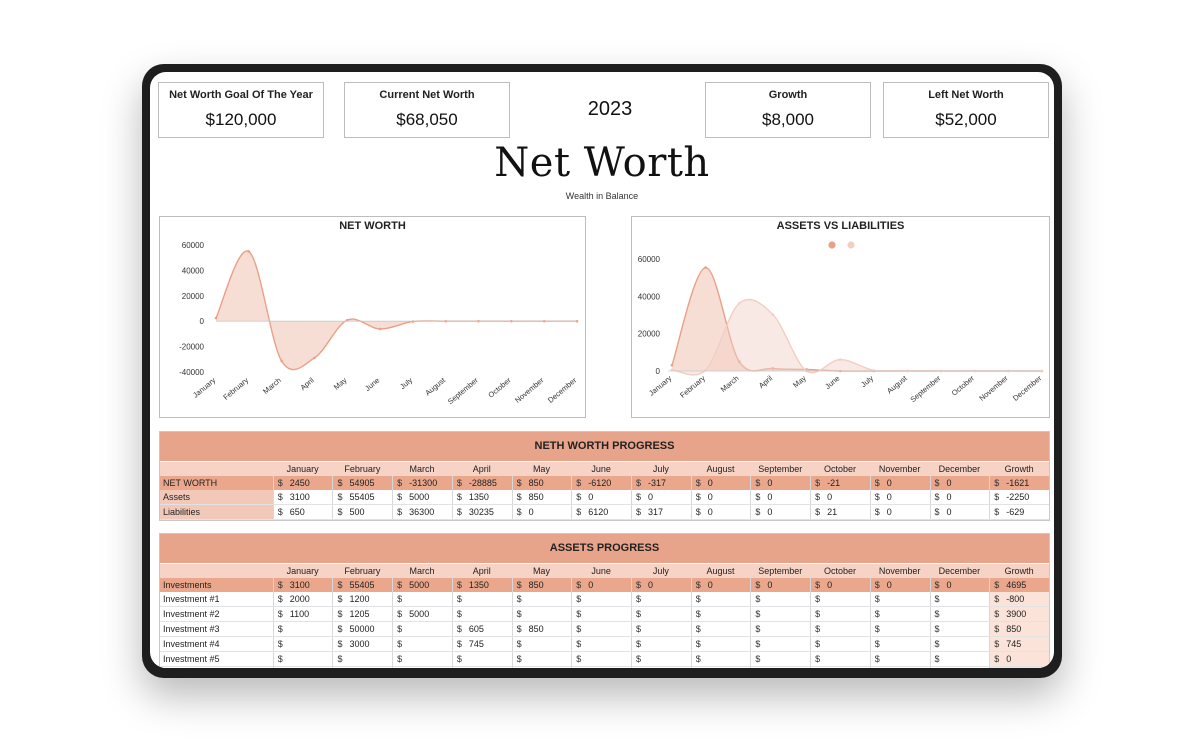 The image size is (1200, 746). Describe the element at coordinates (1019, 585) in the screenshot. I see `table-cell: $4695` at that location.